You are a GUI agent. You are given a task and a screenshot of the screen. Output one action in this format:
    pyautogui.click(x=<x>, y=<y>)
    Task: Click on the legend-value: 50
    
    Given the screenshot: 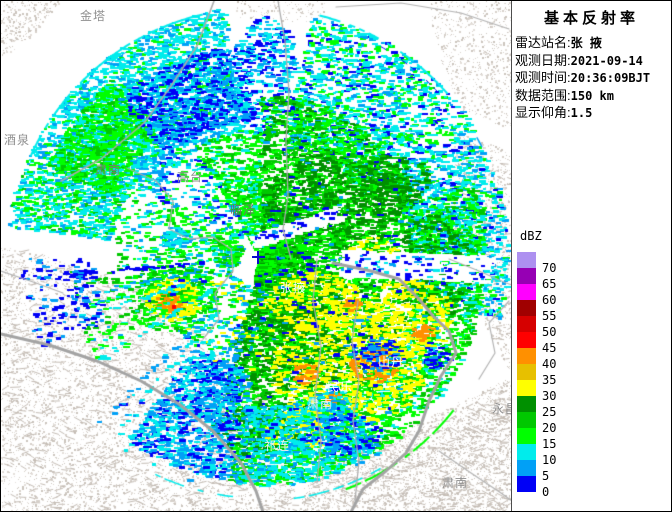 What is the action you would take?
    pyautogui.click(x=549, y=332)
    